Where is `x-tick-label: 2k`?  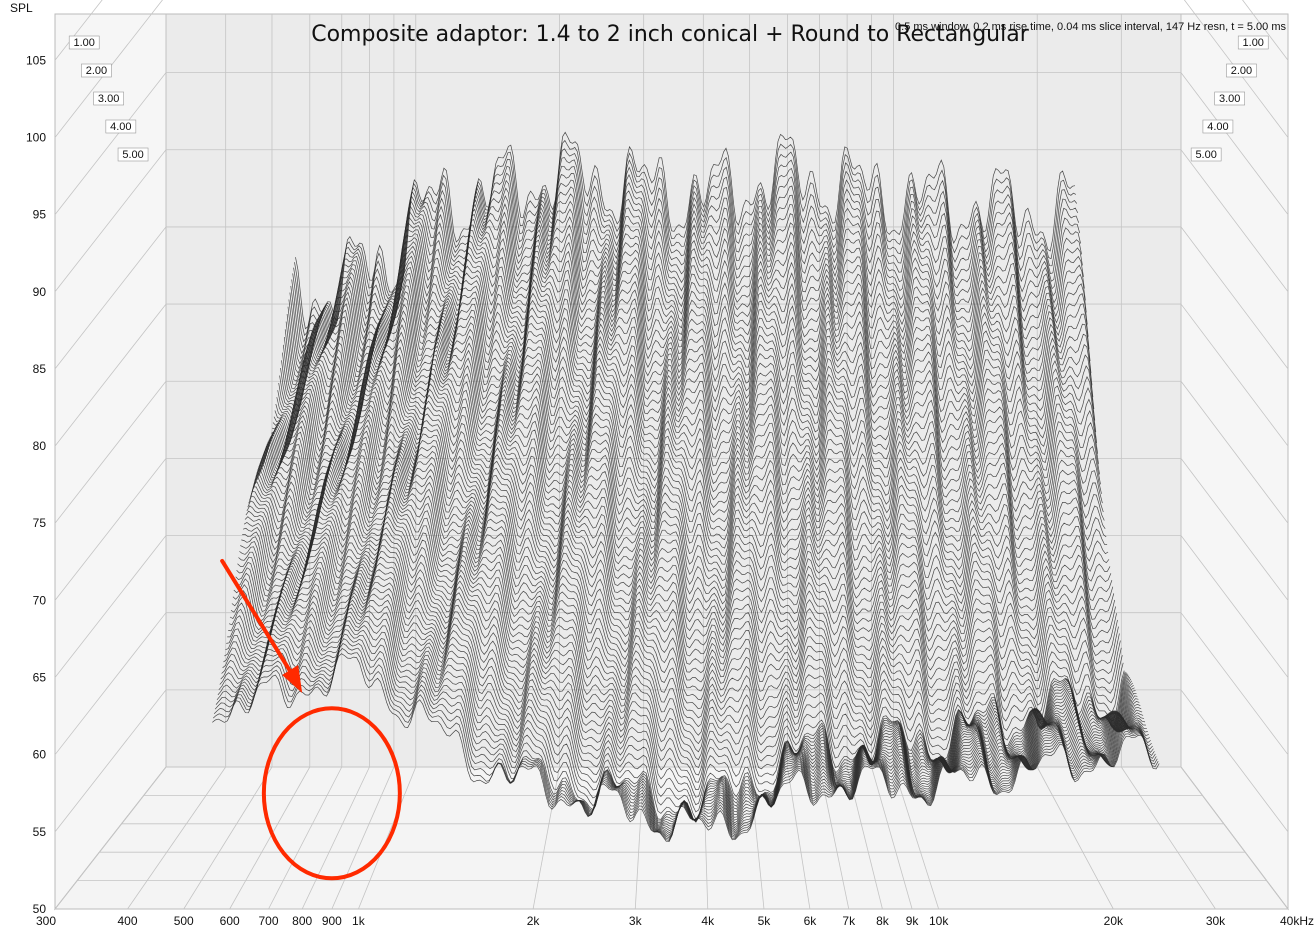
x-tick-label: 2k is located at coordinates (534, 921).